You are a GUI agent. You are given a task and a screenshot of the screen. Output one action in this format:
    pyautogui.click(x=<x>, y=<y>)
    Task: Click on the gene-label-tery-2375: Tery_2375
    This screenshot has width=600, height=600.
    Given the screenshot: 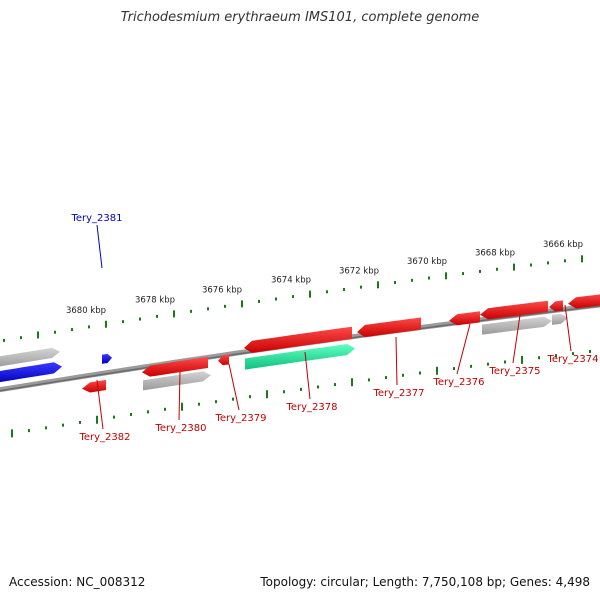 What is the action you would take?
    pyautogui.click(x=514, y=371)
    